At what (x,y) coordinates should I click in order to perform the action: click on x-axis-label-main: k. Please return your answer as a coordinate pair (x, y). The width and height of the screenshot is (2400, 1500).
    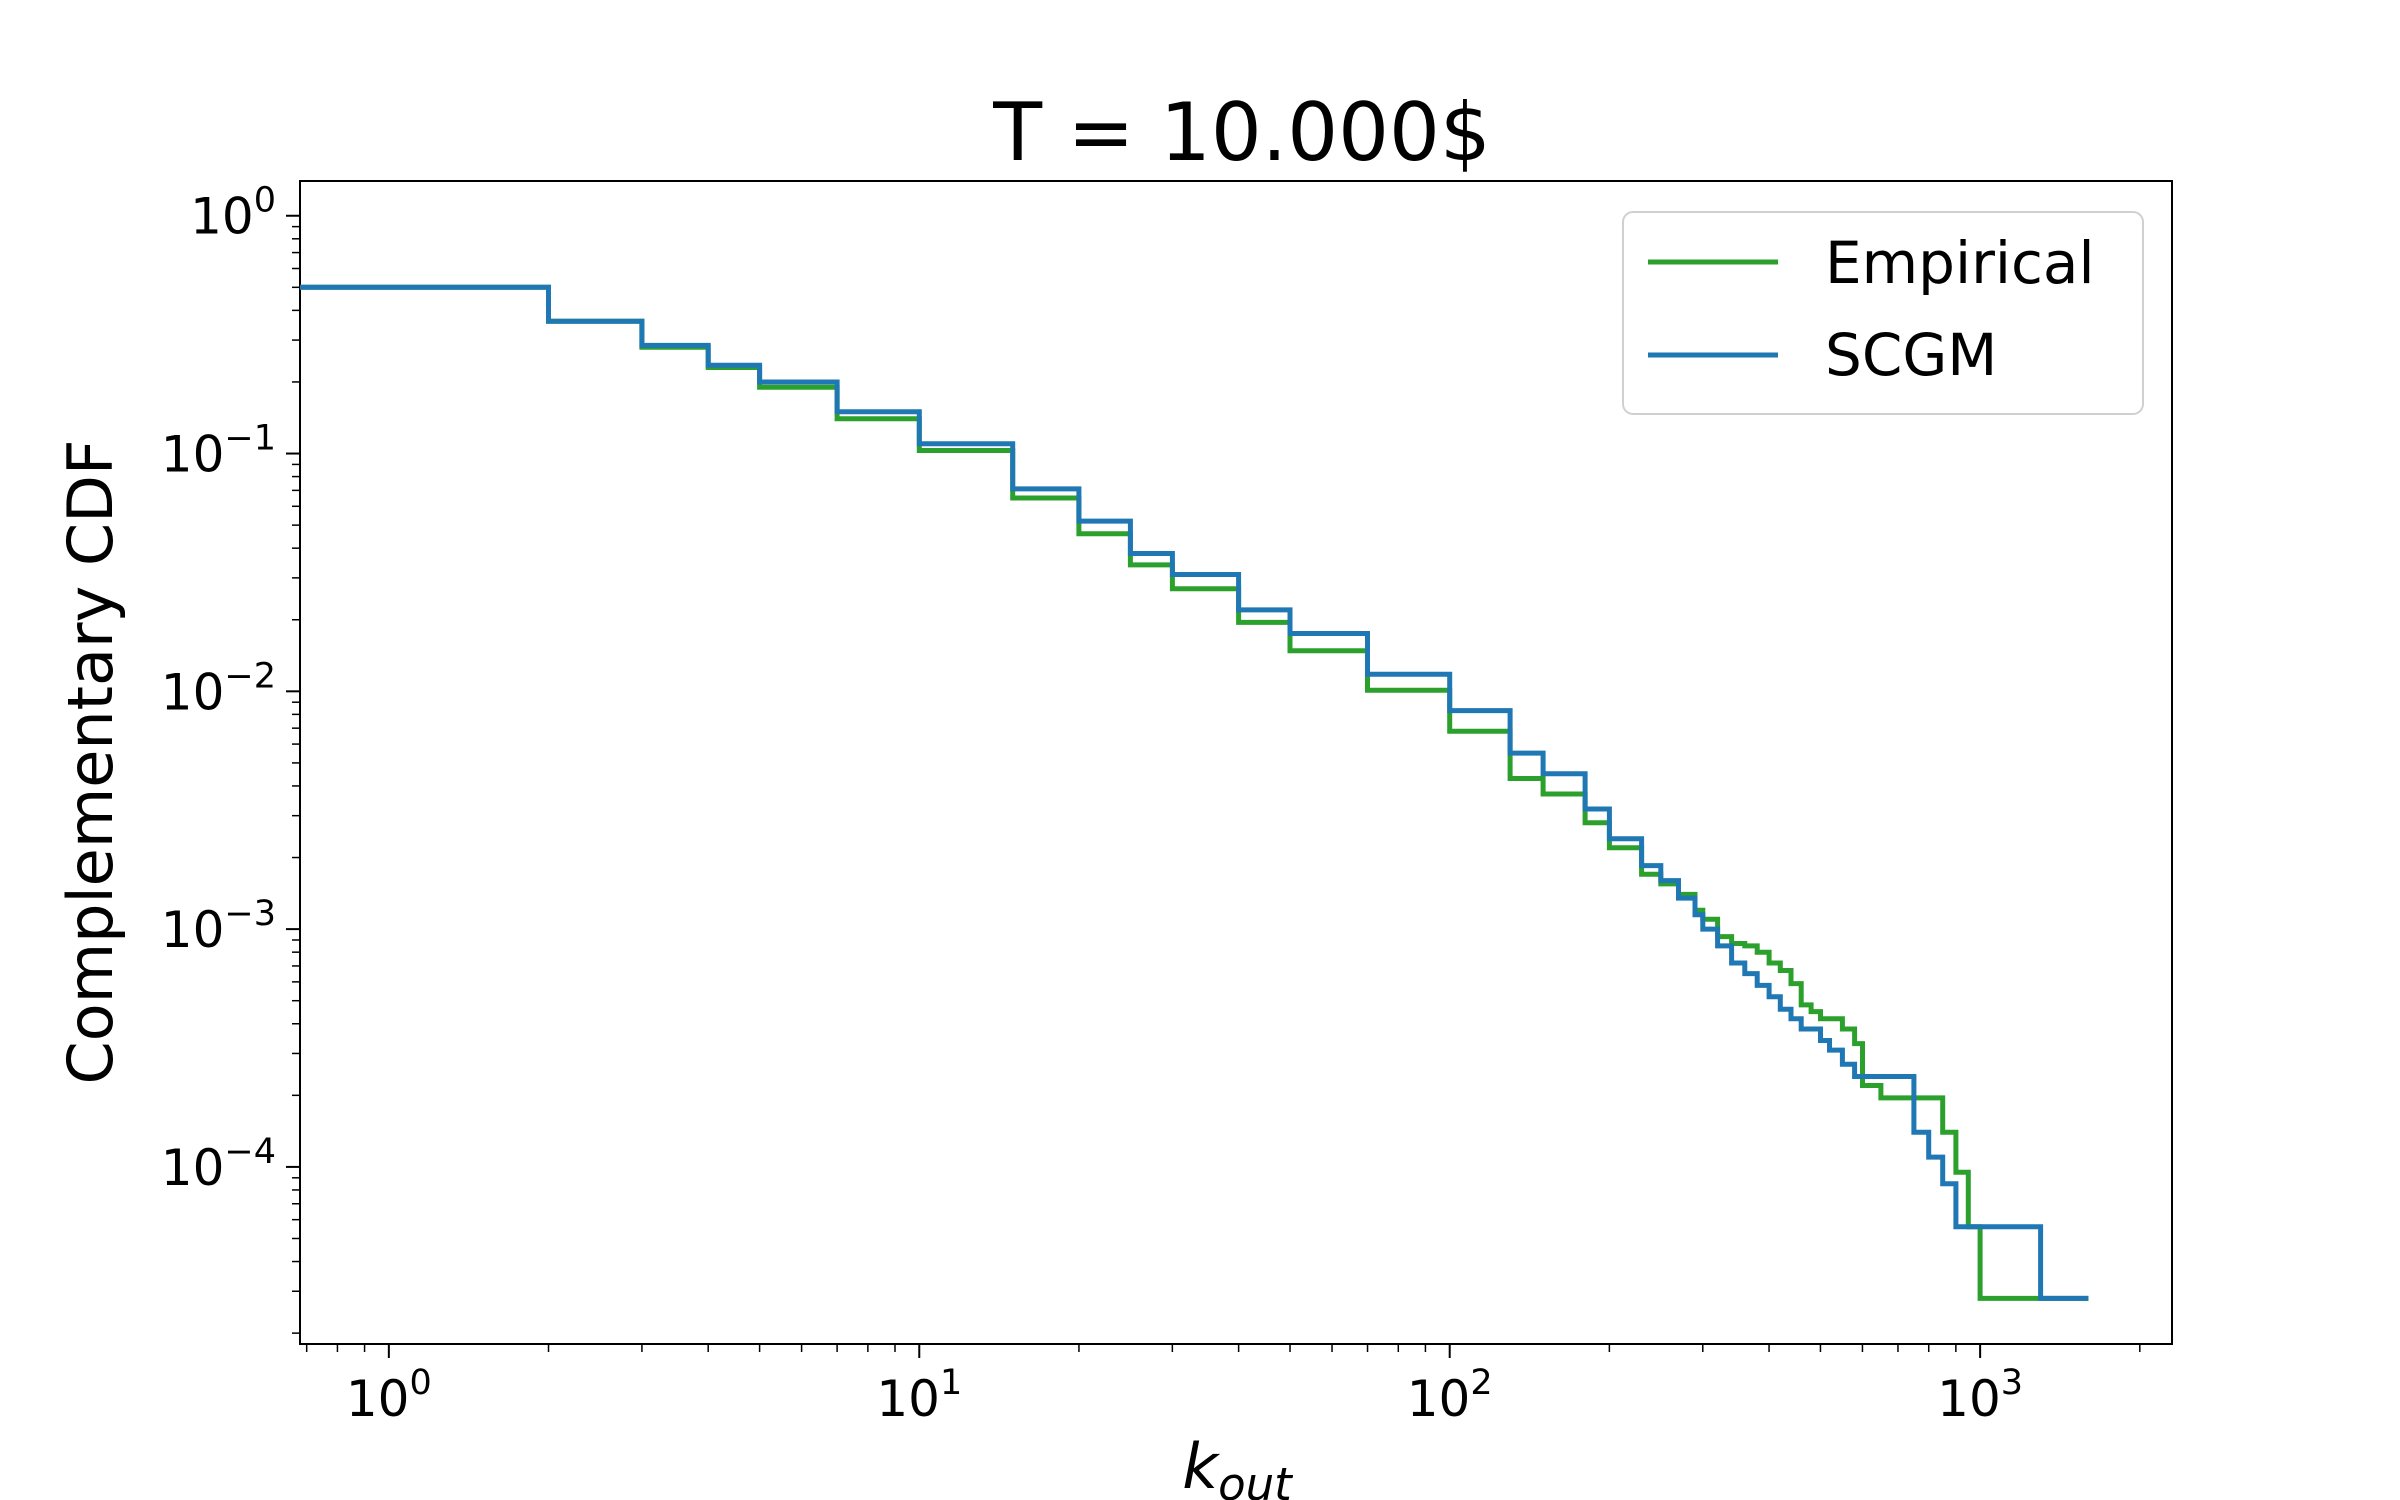
    Looking at the image, I should click on (1201, 1465).